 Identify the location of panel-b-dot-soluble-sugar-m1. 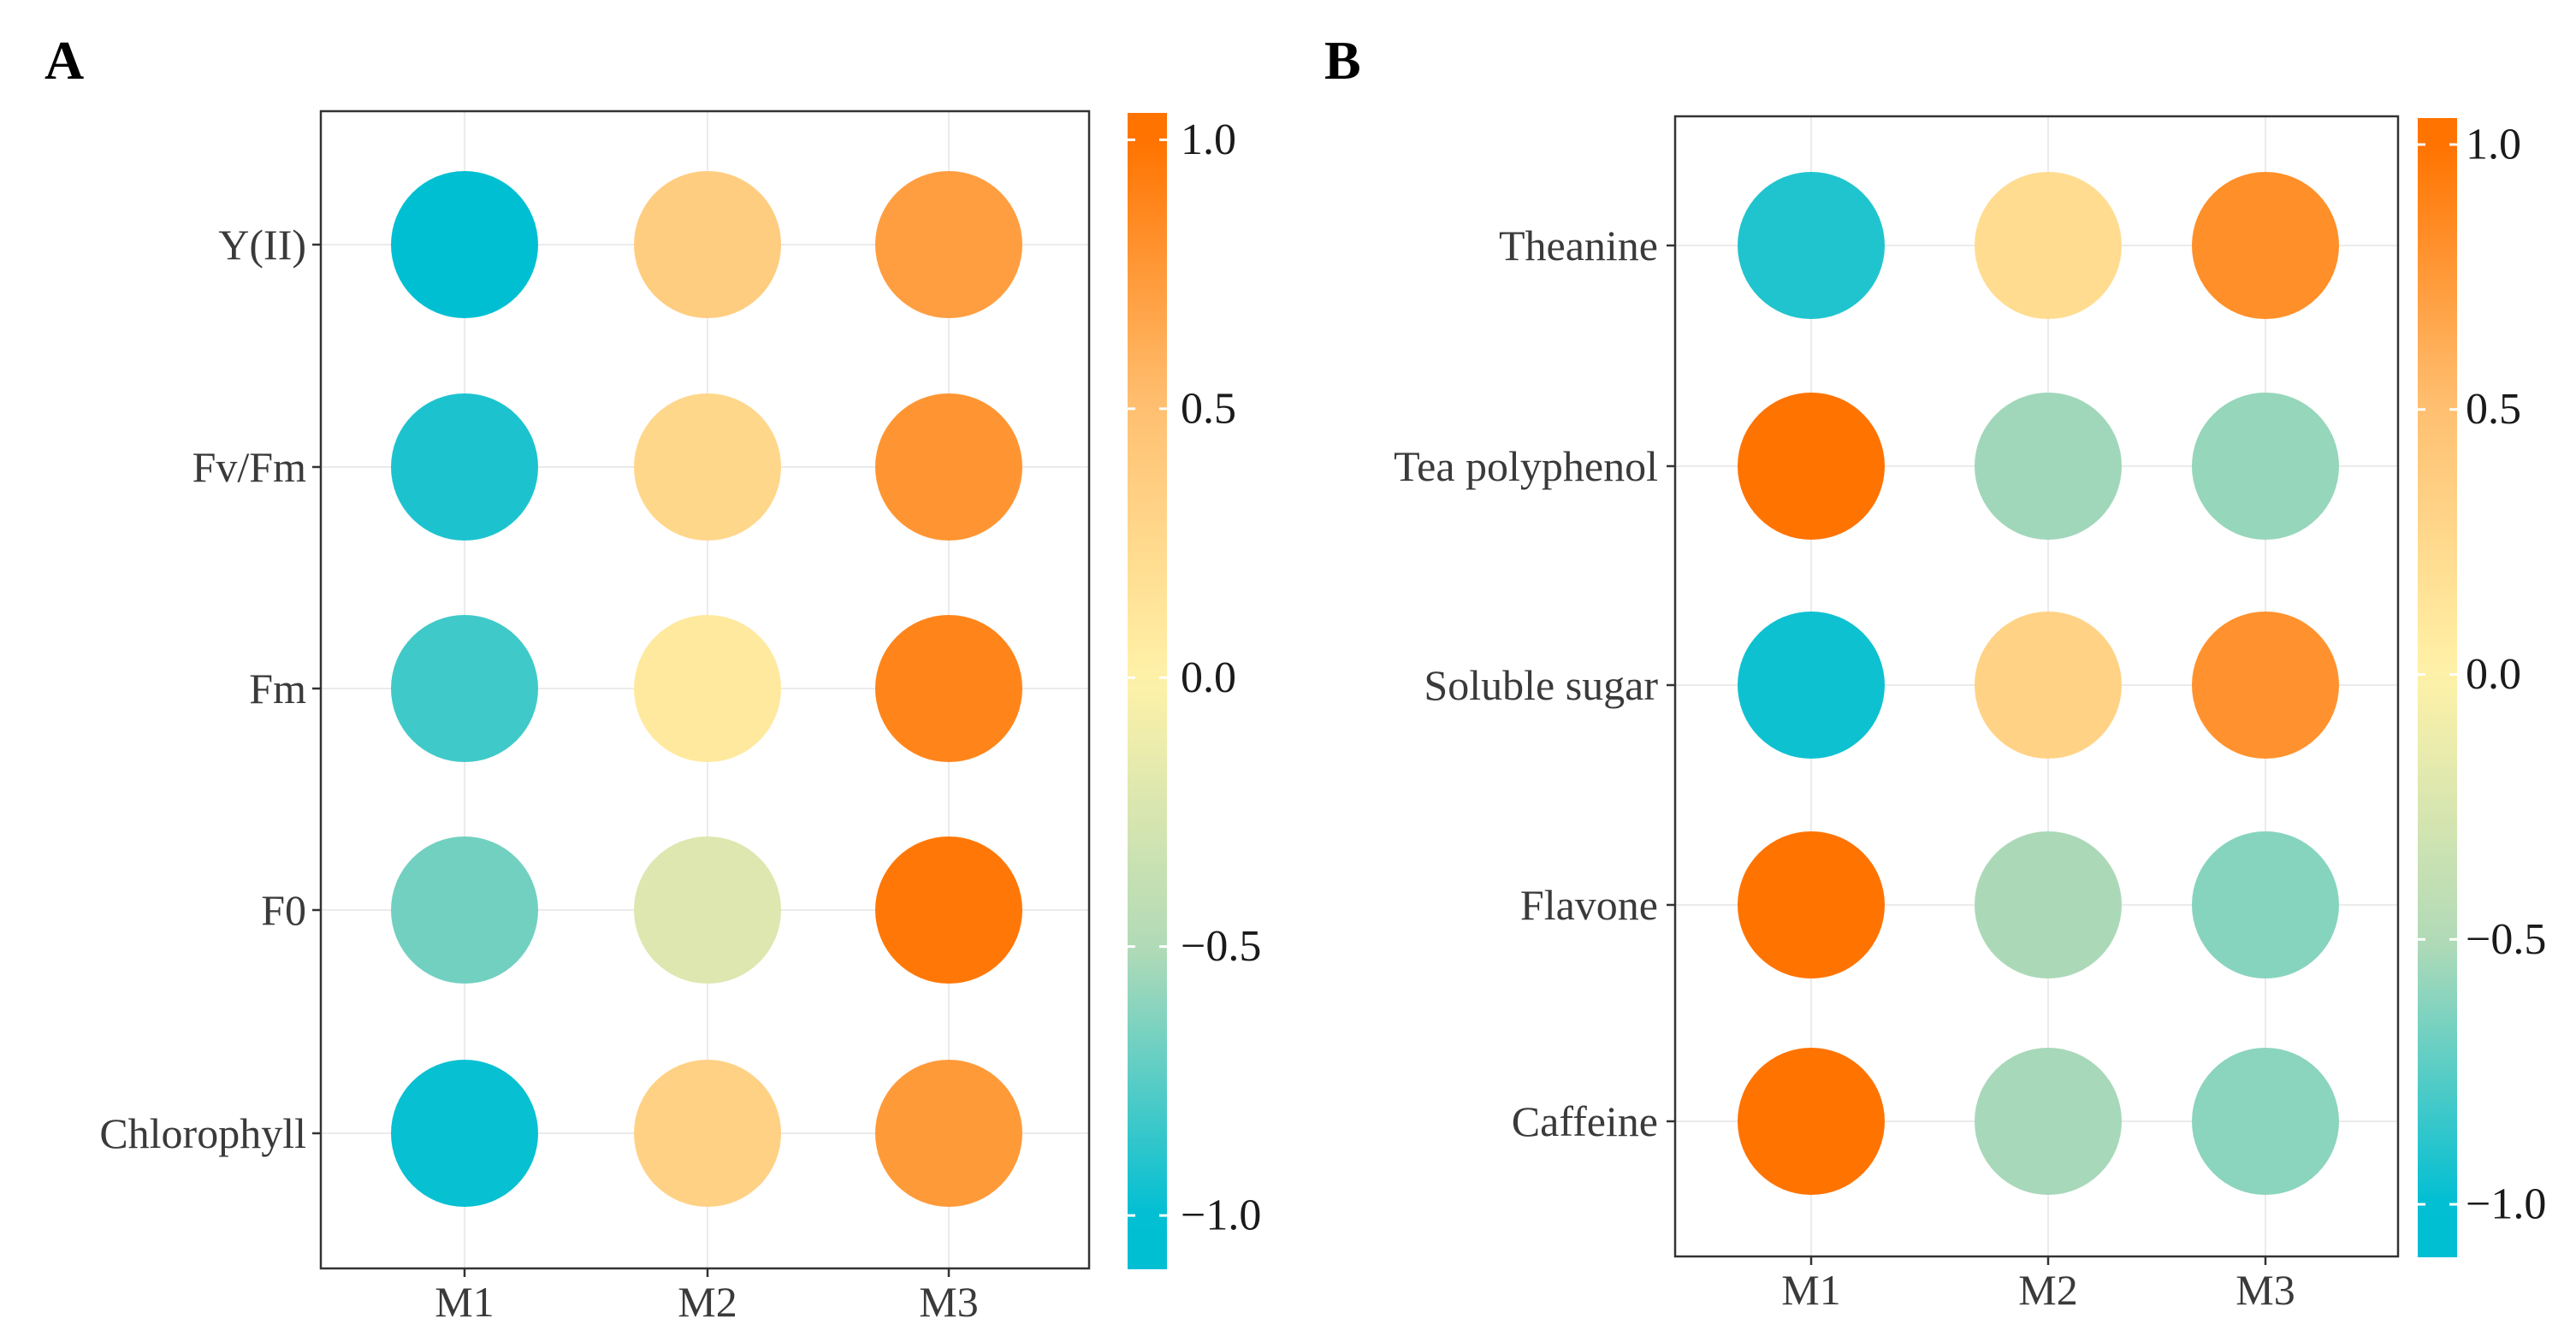
(1811, 685).